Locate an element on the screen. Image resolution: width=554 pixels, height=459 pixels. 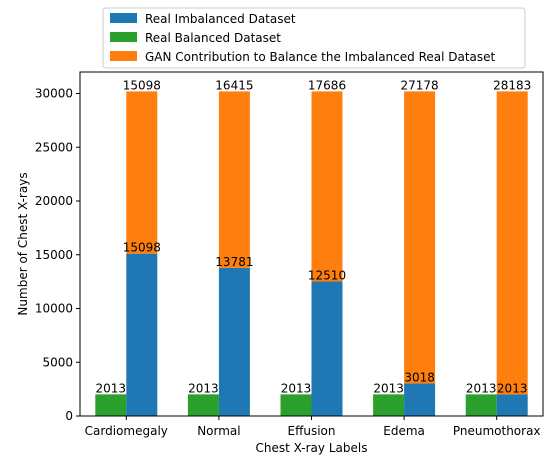
bar-balanced-cardiomegaly is located at coordinates (111, 405).